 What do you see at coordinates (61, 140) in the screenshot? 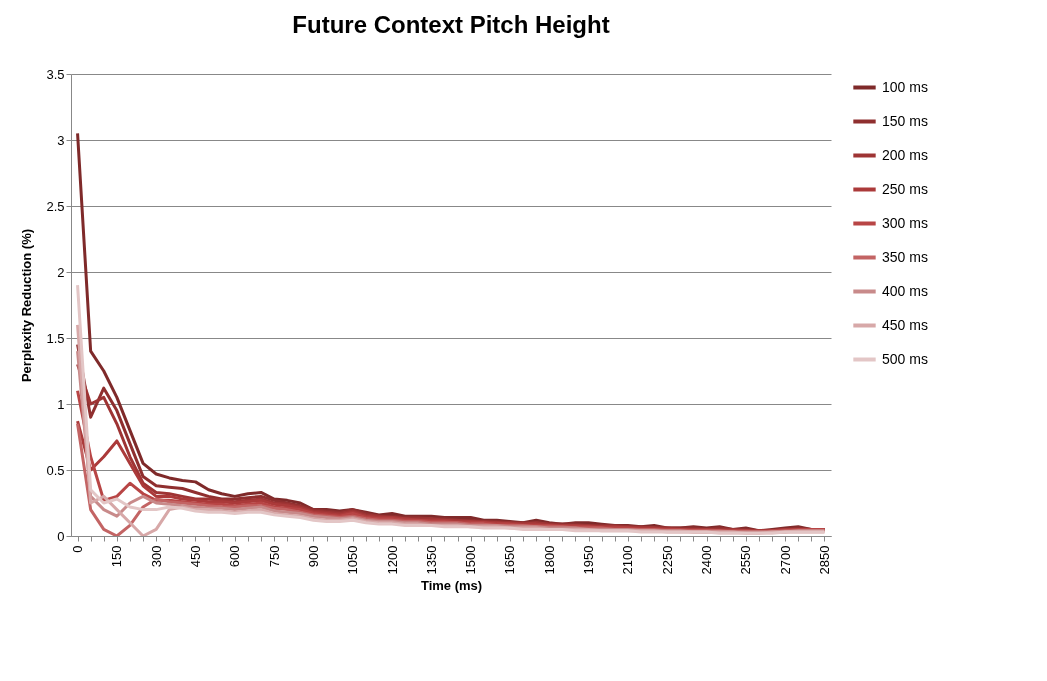
I see `y-tick-label: 3` at bounding box center [61, 140].